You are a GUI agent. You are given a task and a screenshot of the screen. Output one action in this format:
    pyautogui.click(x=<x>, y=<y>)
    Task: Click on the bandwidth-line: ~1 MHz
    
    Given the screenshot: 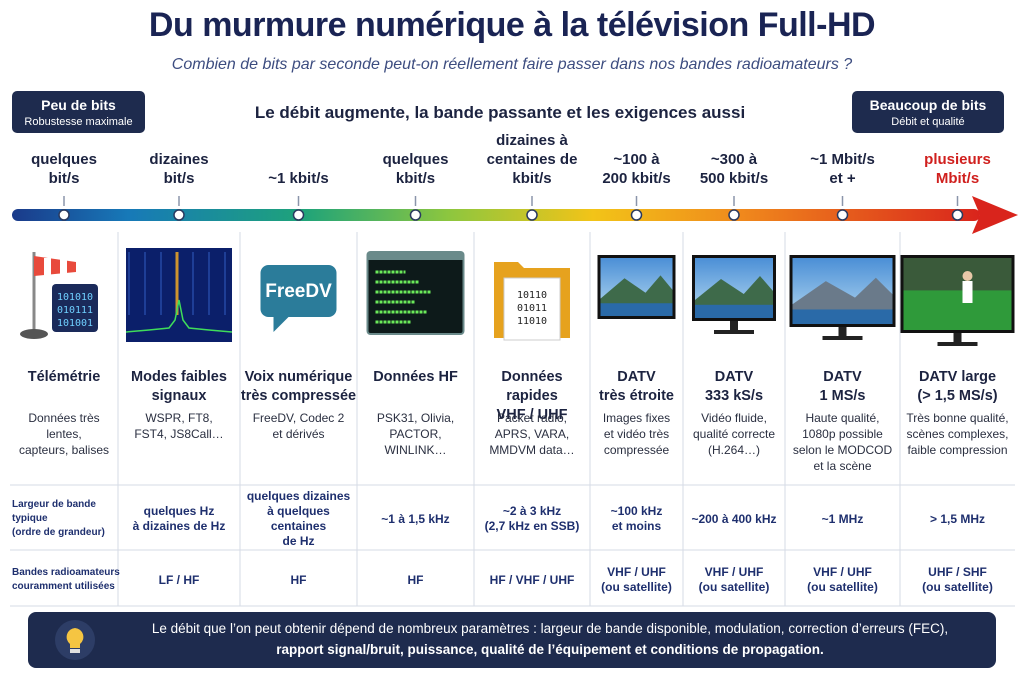 What is the action you would take?
    pyautogui.click(x=842, y=518)
    